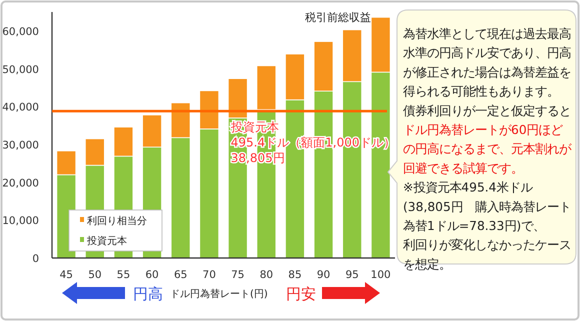 The height and width of the screenshot is (321, 580). I want to click on text: (38,805円 購入時為替レート為替1ドル=78.33円)で、, so click(487, 216).